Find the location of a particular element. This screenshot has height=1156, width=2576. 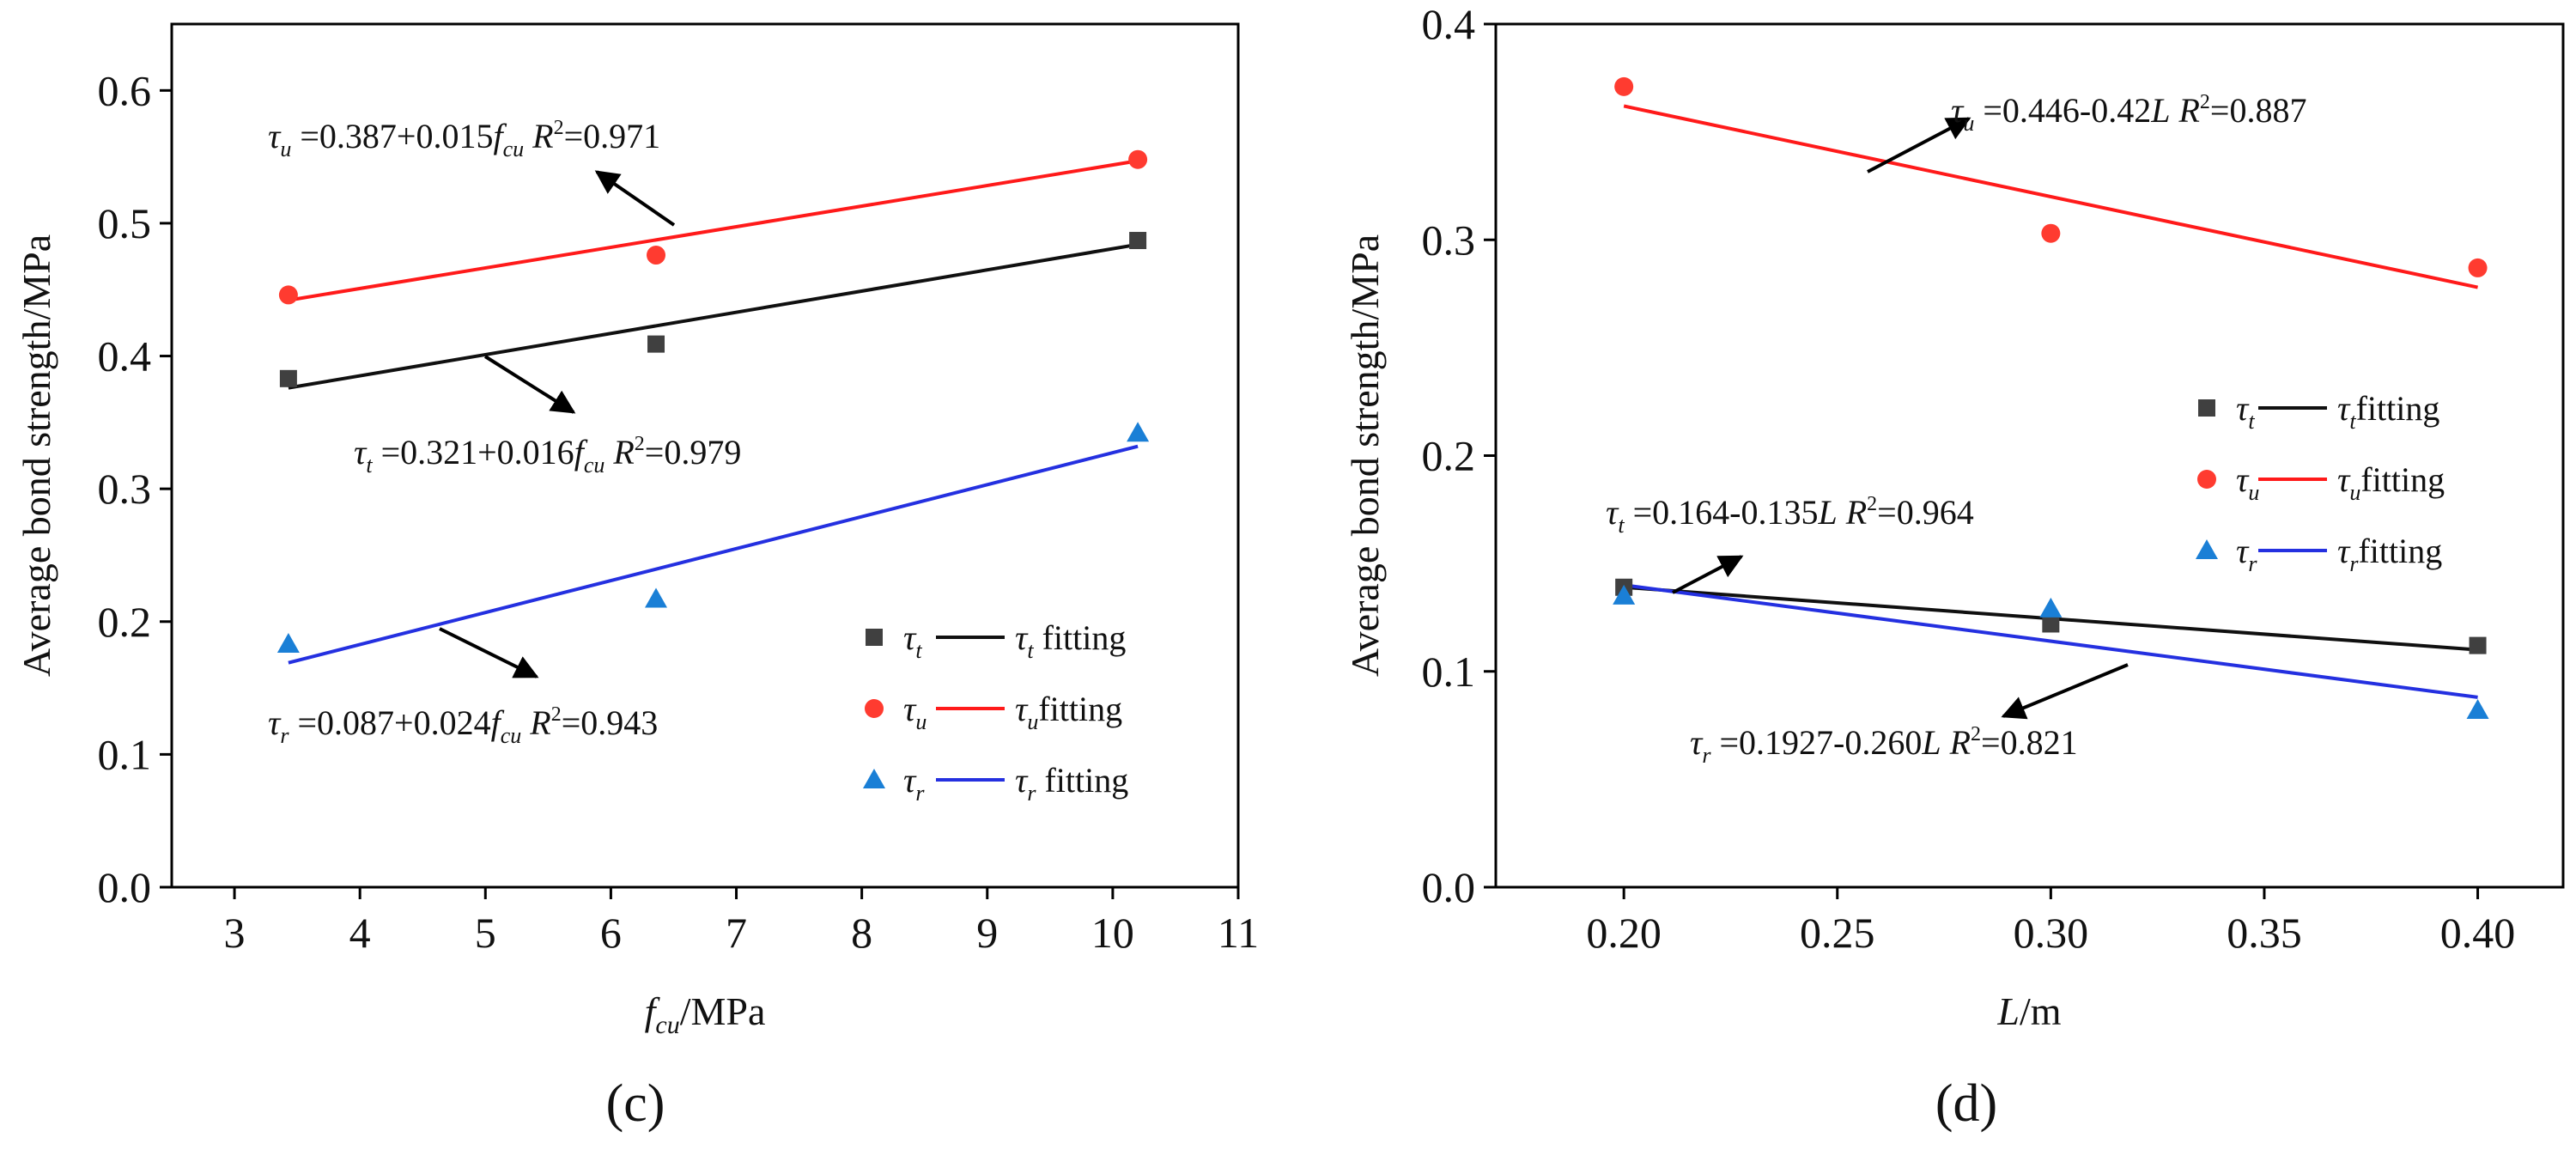

x-tick-label: 5 is located at coordinates (486, 933).